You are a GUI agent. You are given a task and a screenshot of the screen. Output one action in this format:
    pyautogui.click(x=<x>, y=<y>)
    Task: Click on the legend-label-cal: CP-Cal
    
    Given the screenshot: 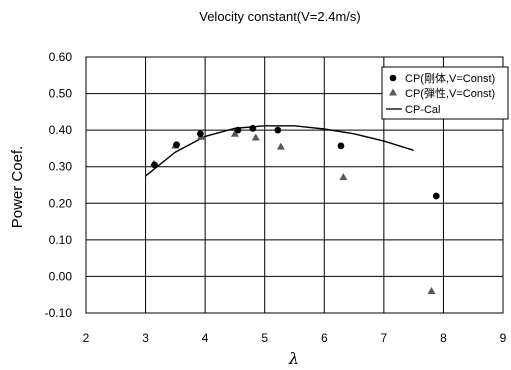 What is the action you would take?
    pyautogui.click(x=422, y=110)
    